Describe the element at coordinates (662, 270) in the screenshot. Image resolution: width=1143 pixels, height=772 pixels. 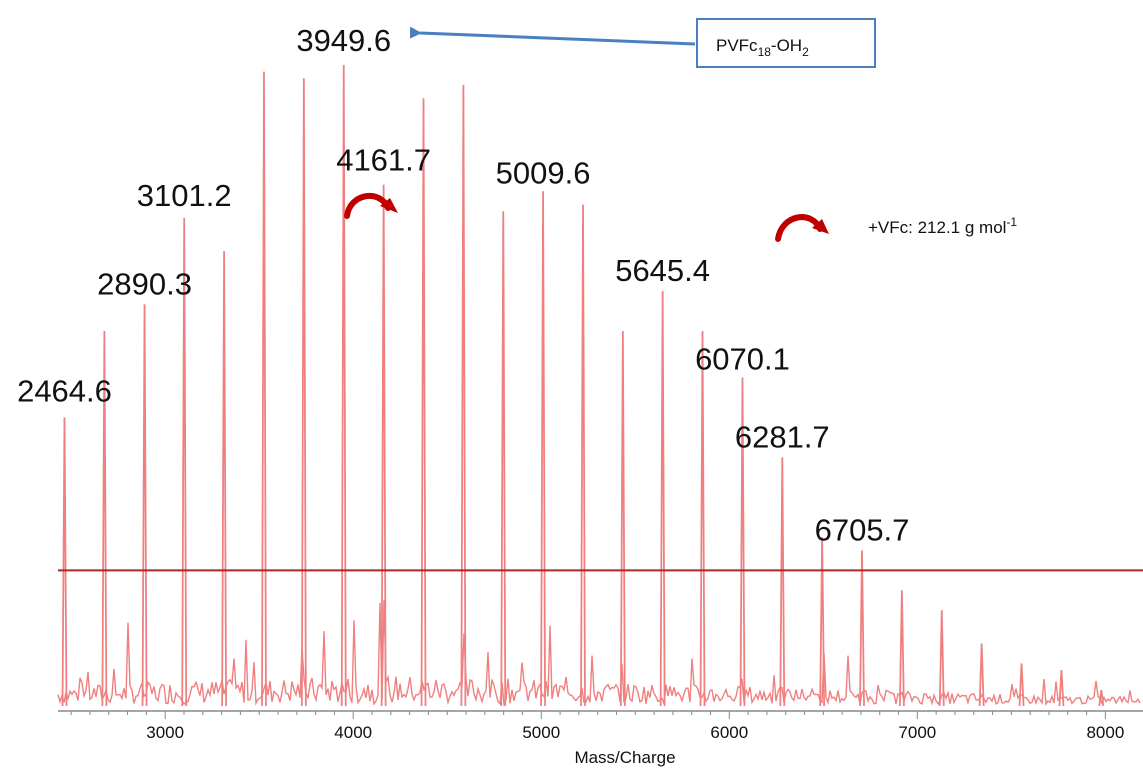
I see `peak-label: 5645.4` at that location.